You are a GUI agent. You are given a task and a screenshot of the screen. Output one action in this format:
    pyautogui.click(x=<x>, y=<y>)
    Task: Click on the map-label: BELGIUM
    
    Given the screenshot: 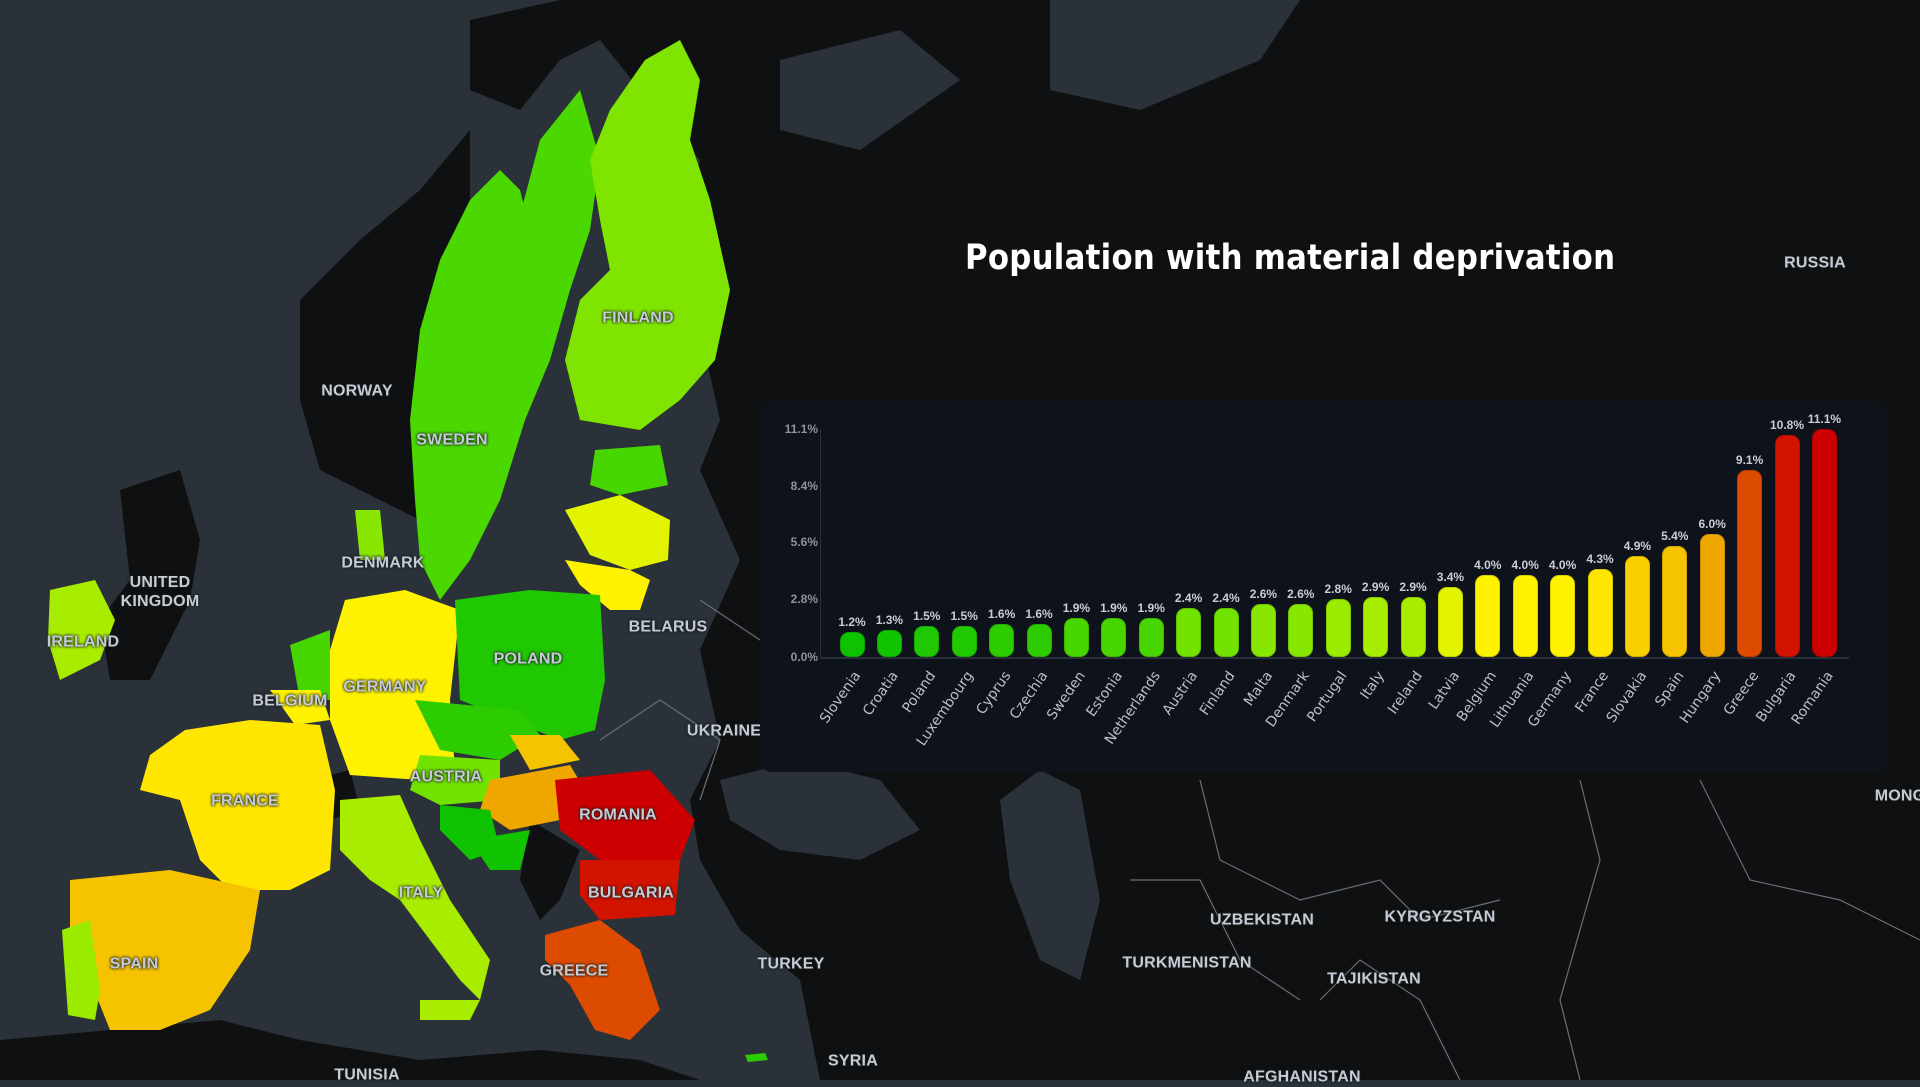 What is the action you would take?
    pyautogui.click(x=290, y=701)
    